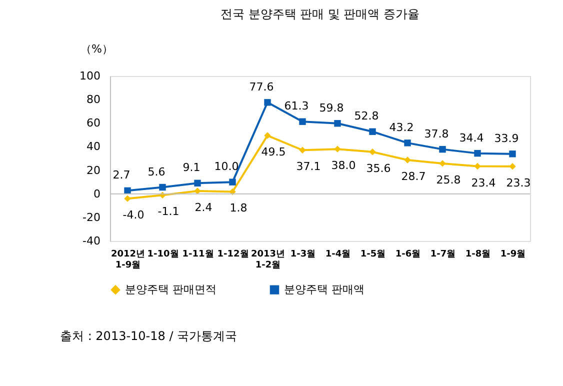 The width and height of the screenshot is (563, 386). What do you see at coordinates (401, 127) in the screenshot?
I see `data-label: 43.2` at bounding box center [401, 127].